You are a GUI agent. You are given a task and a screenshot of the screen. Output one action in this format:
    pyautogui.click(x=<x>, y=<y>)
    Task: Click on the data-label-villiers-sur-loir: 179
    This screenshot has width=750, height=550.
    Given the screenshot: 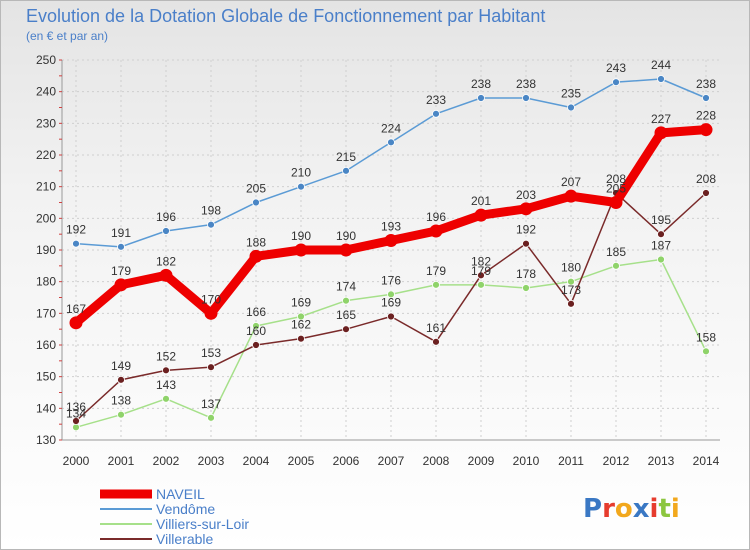 What is the action you would take?
    pyautogui.click(x=481, y=271)
    